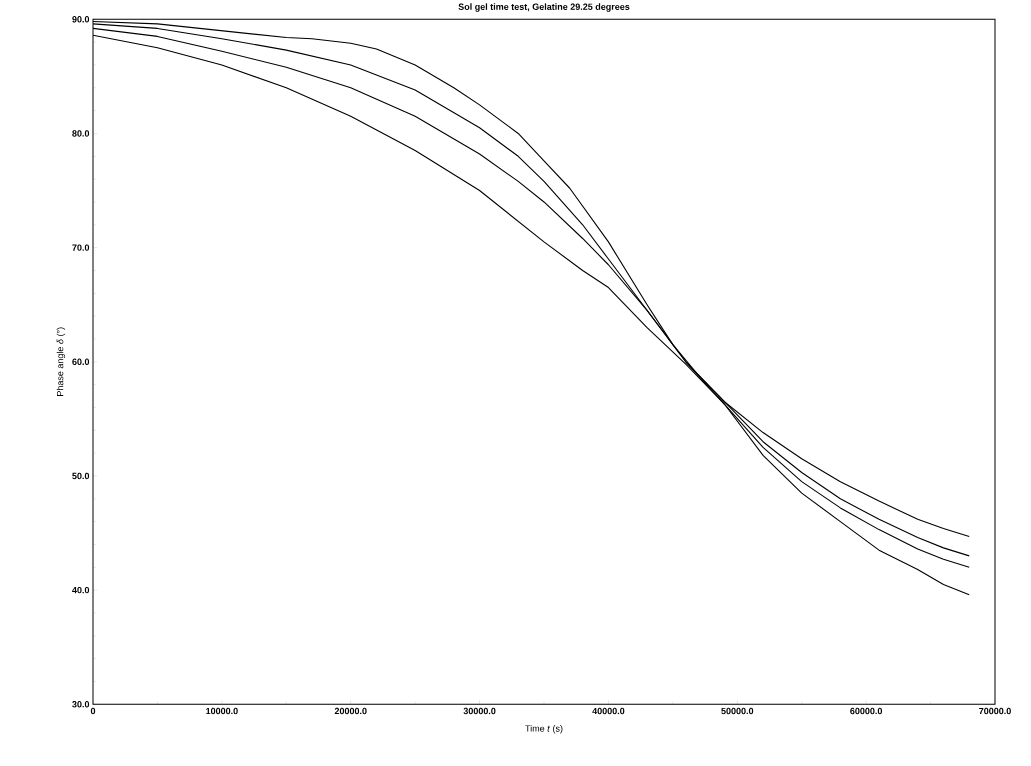 The image size is (1031, 766). Describe the element at coordinates (81, 361) in the screenshot. I see `y-tick-label: 60.0` at that location.